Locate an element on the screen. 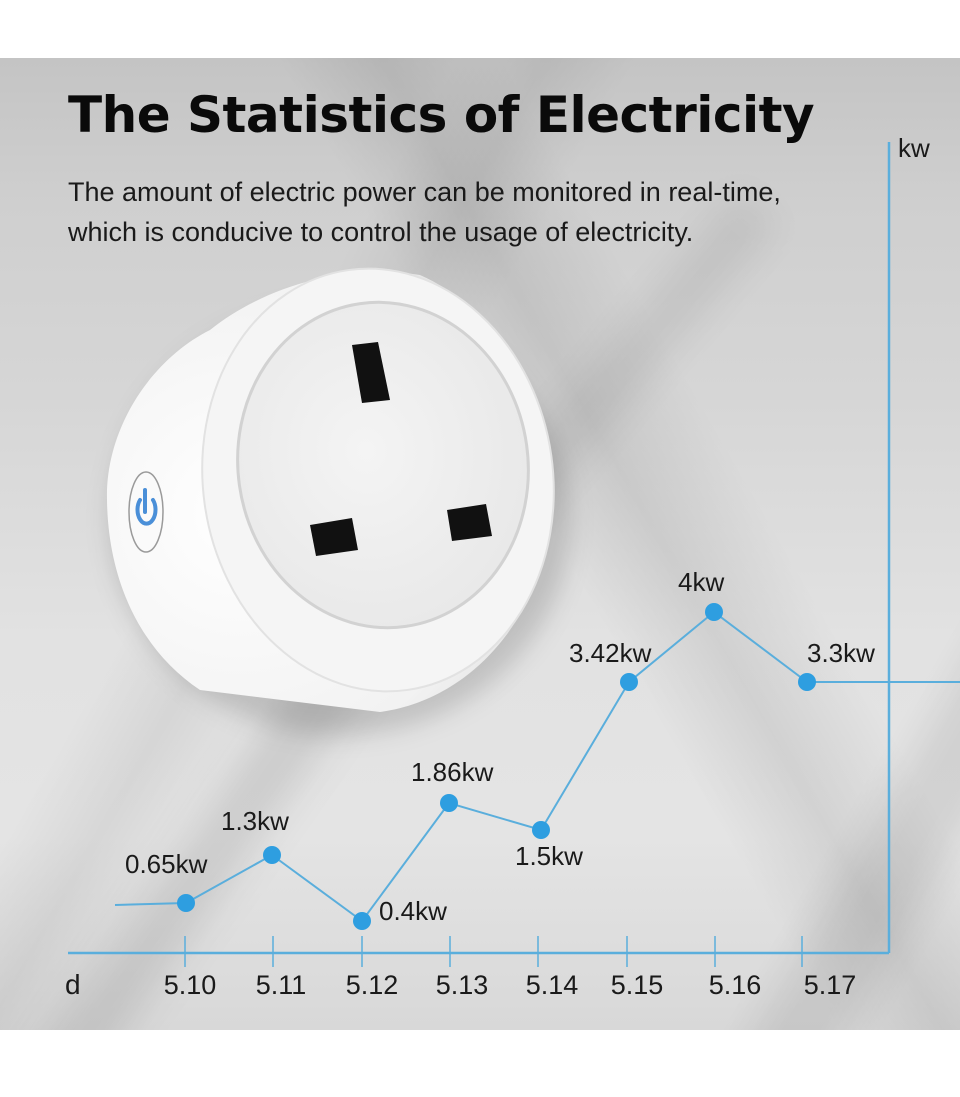 The height and width of the screenshot is (1097, 960). data-label: 4kw is located at coordinates (701, 582).